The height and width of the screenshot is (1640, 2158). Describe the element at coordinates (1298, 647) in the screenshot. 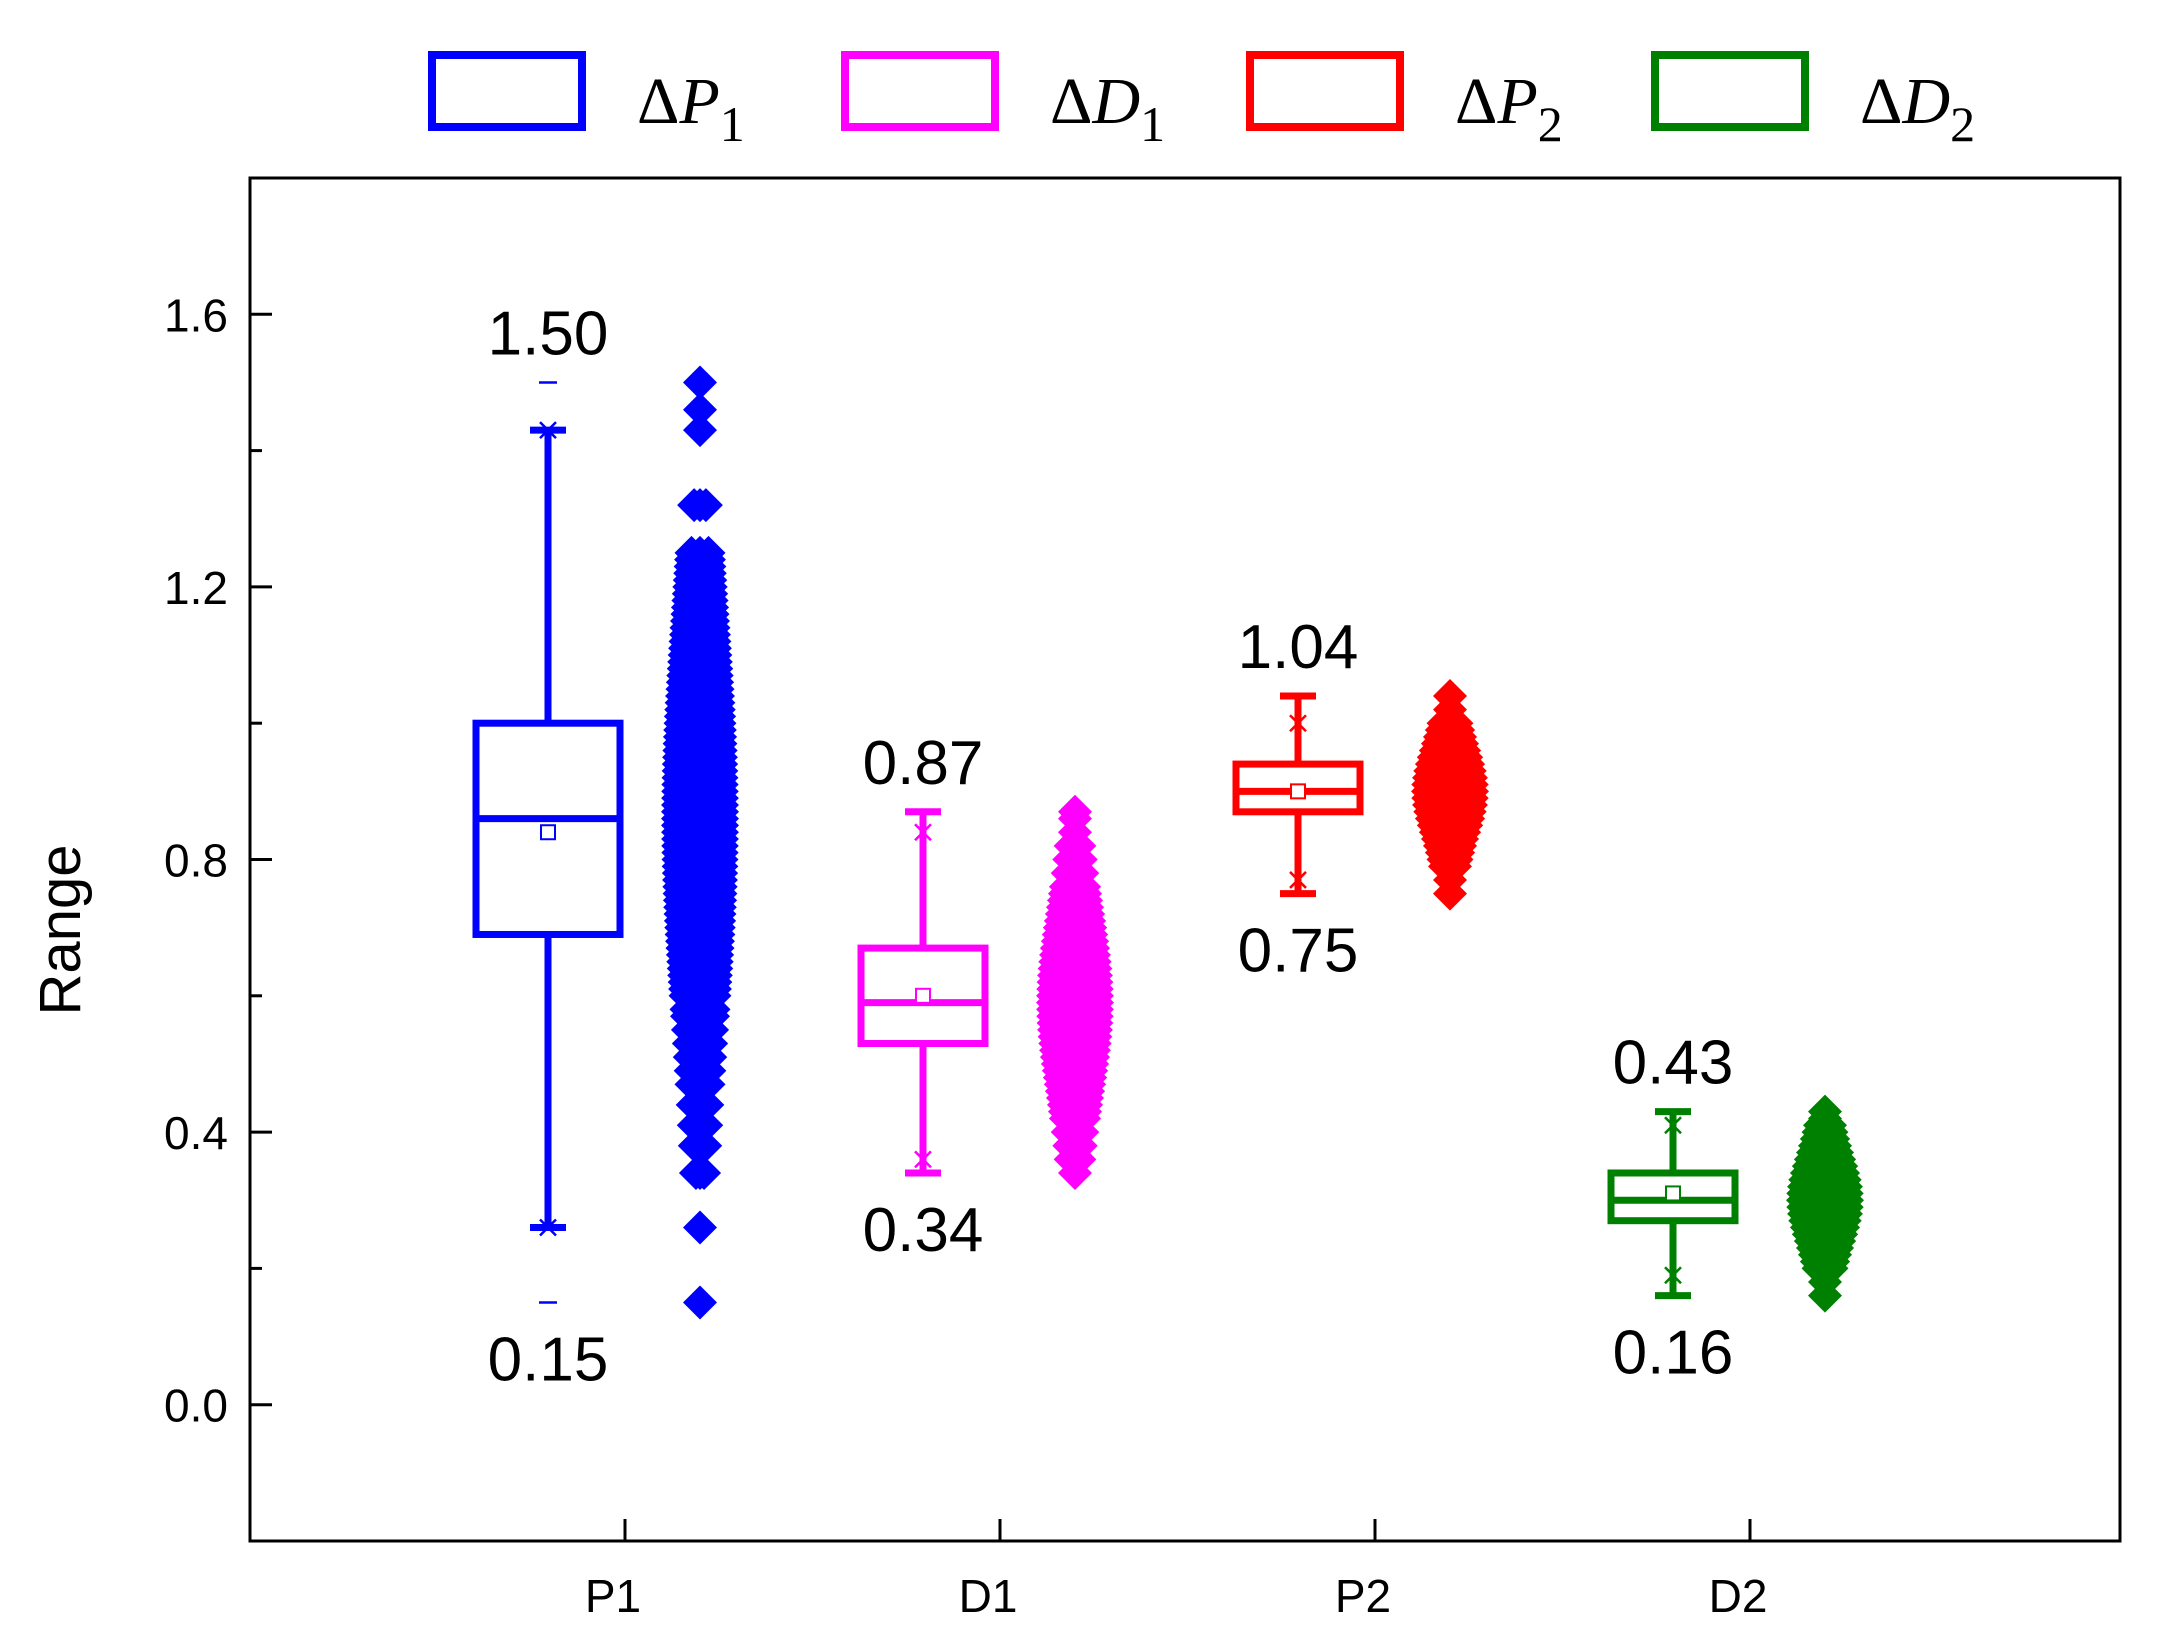

I see `max-value-label: 1.04` at that location.